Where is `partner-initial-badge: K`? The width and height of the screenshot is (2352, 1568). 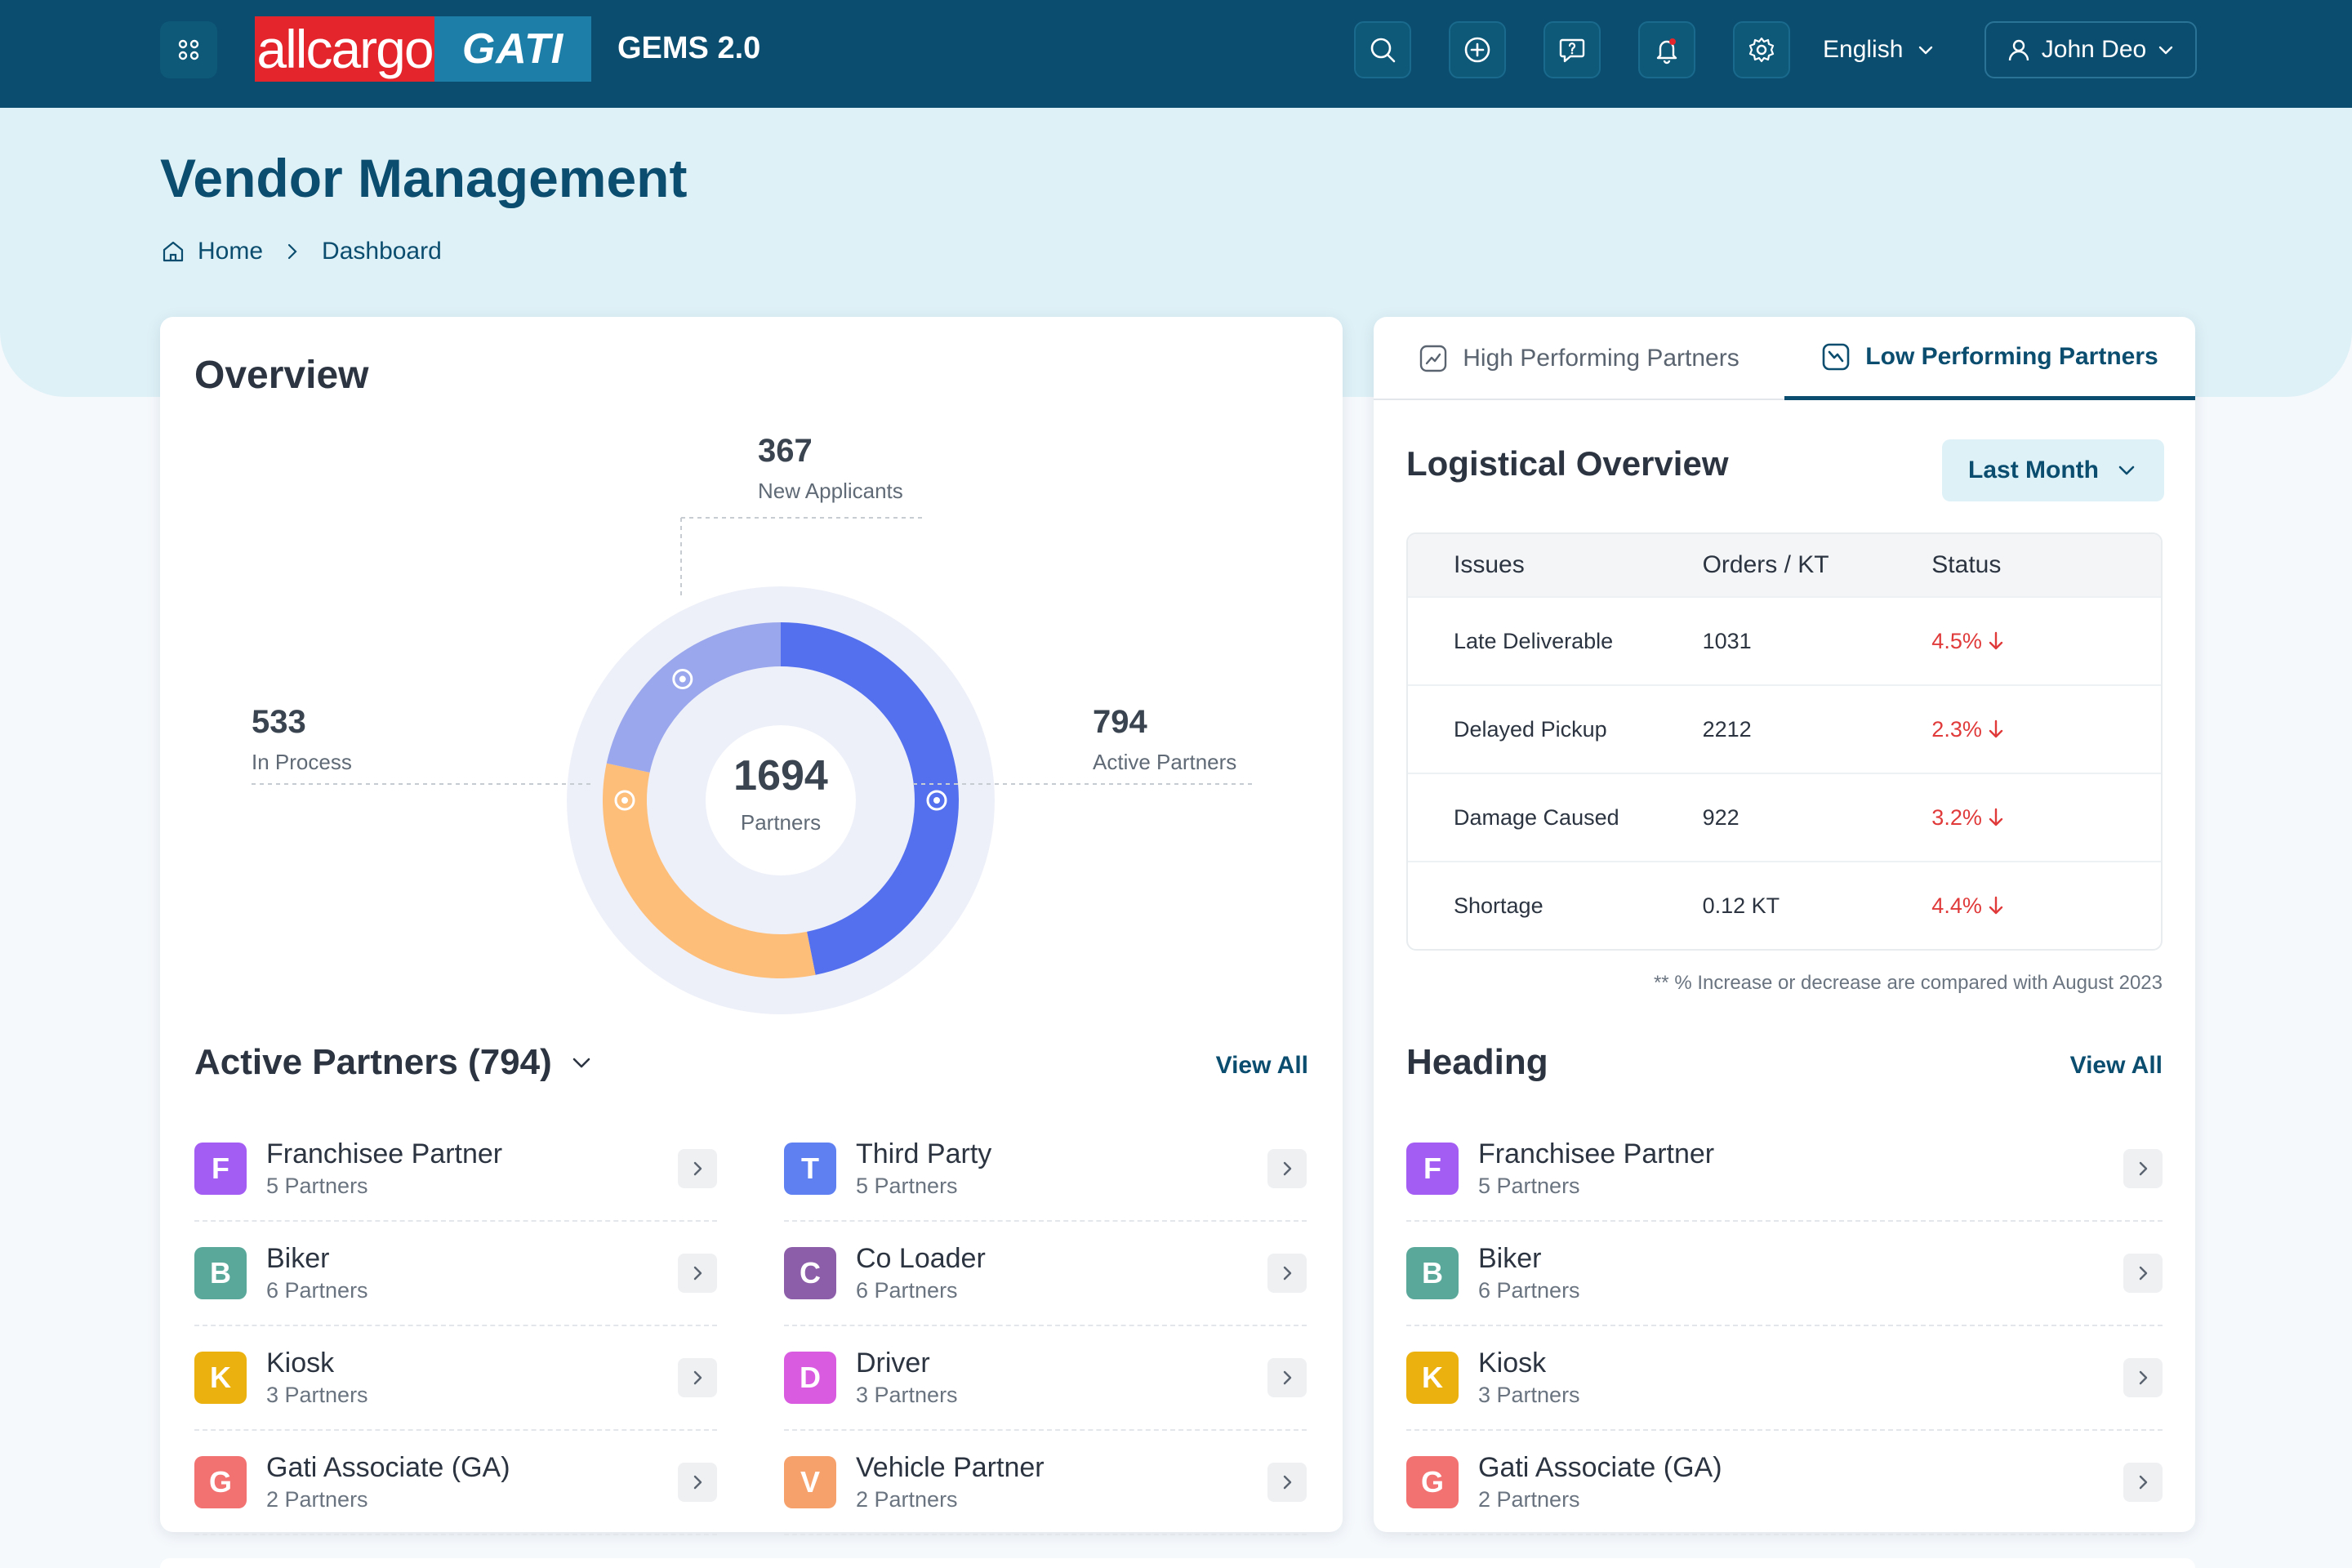 partner-initial-badge: K is located at coordinates (220, 1378).